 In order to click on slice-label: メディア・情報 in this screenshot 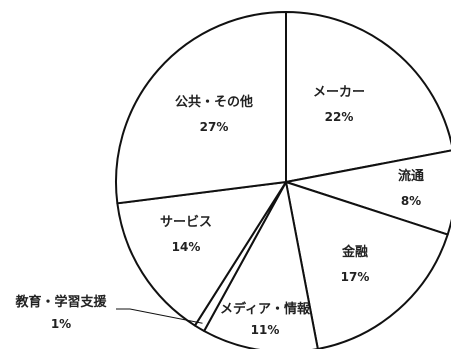, I will do `click(265, 309)`.